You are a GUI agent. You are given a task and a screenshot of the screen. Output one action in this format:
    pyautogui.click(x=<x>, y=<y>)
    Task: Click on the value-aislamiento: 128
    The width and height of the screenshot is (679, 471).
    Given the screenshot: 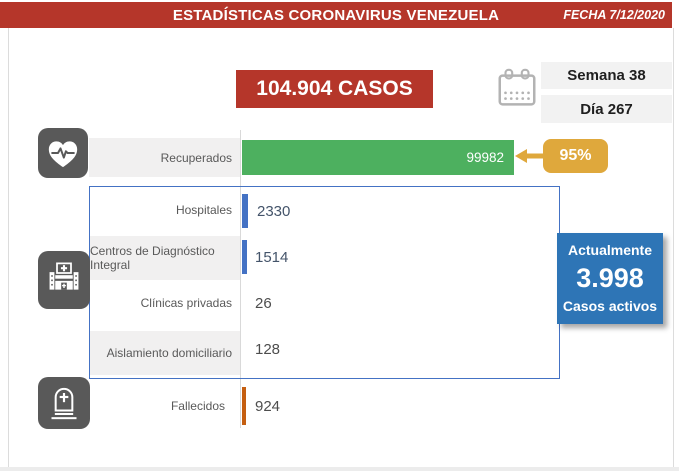 What is the action you would take?
    pyautogui.click(x=268, y=349)
    